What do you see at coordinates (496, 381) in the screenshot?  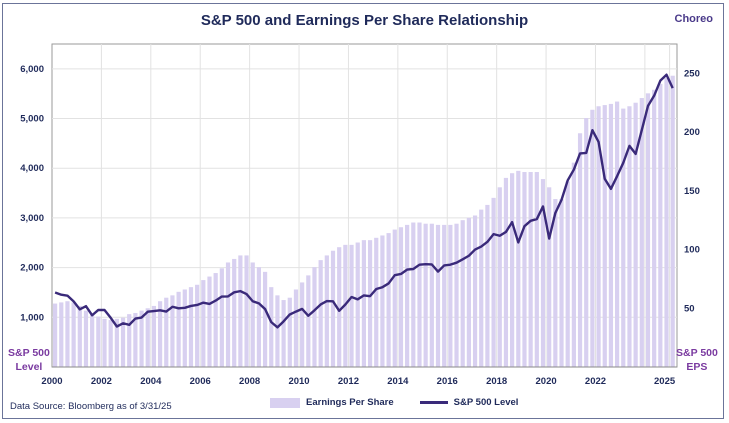 I see `x-tick-label: 2018` at bounding box center [496, 381].